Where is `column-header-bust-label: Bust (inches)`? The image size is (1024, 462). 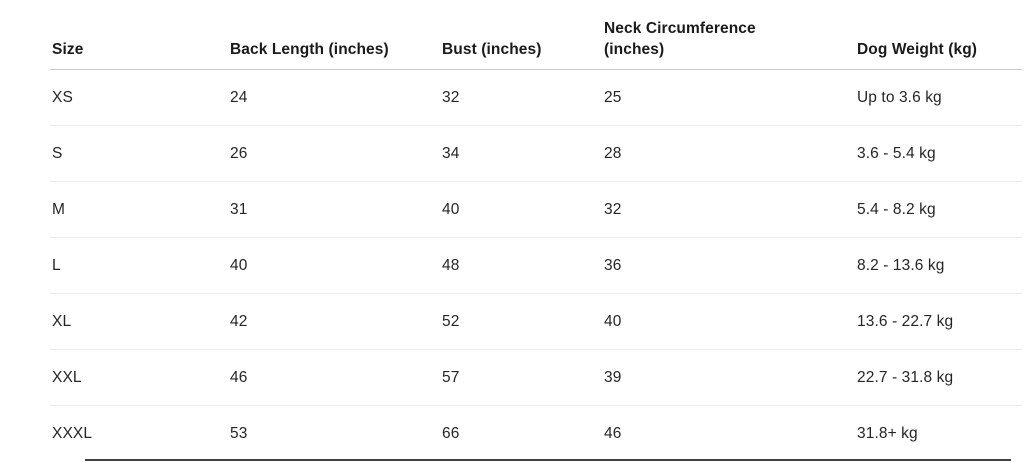
column-header-bust-label: Bust (inches) is located at coordinates (492, 49).